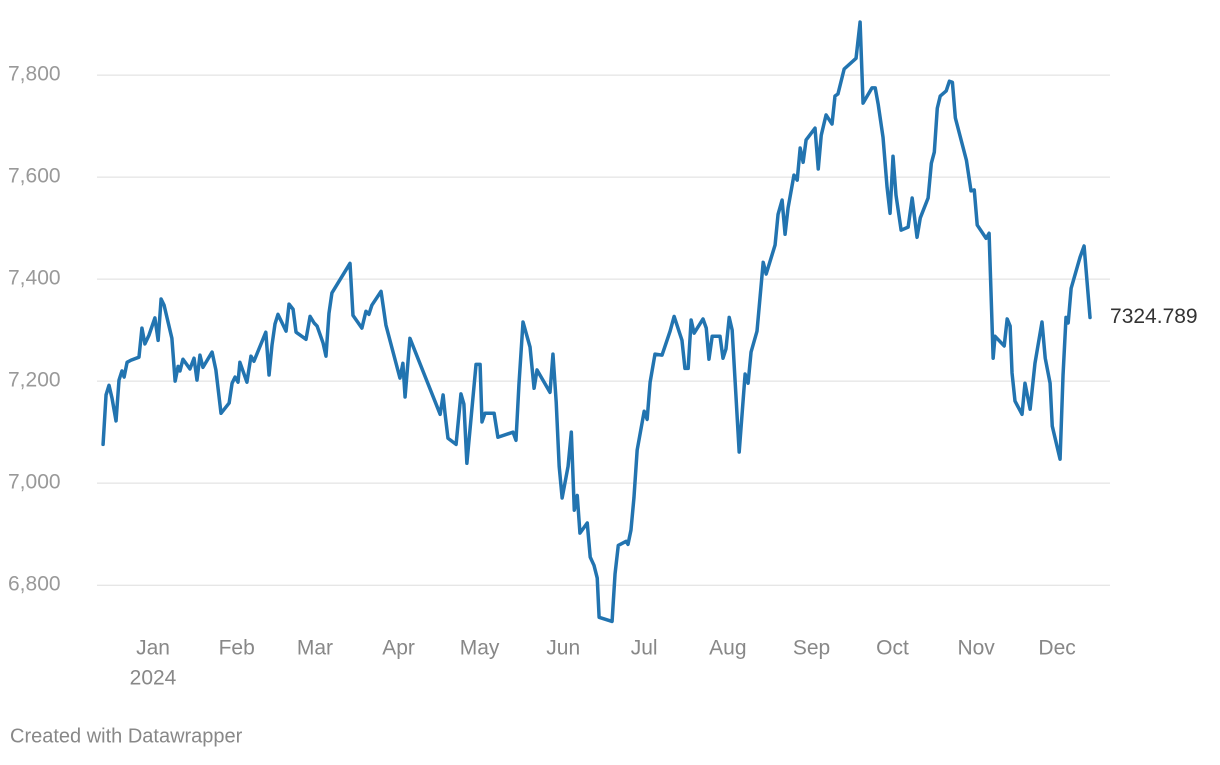  What do you see at coordinates (315, 648) in the screenshot?
I see `x-tick-label: Mar` at bounding box center [315, 648].